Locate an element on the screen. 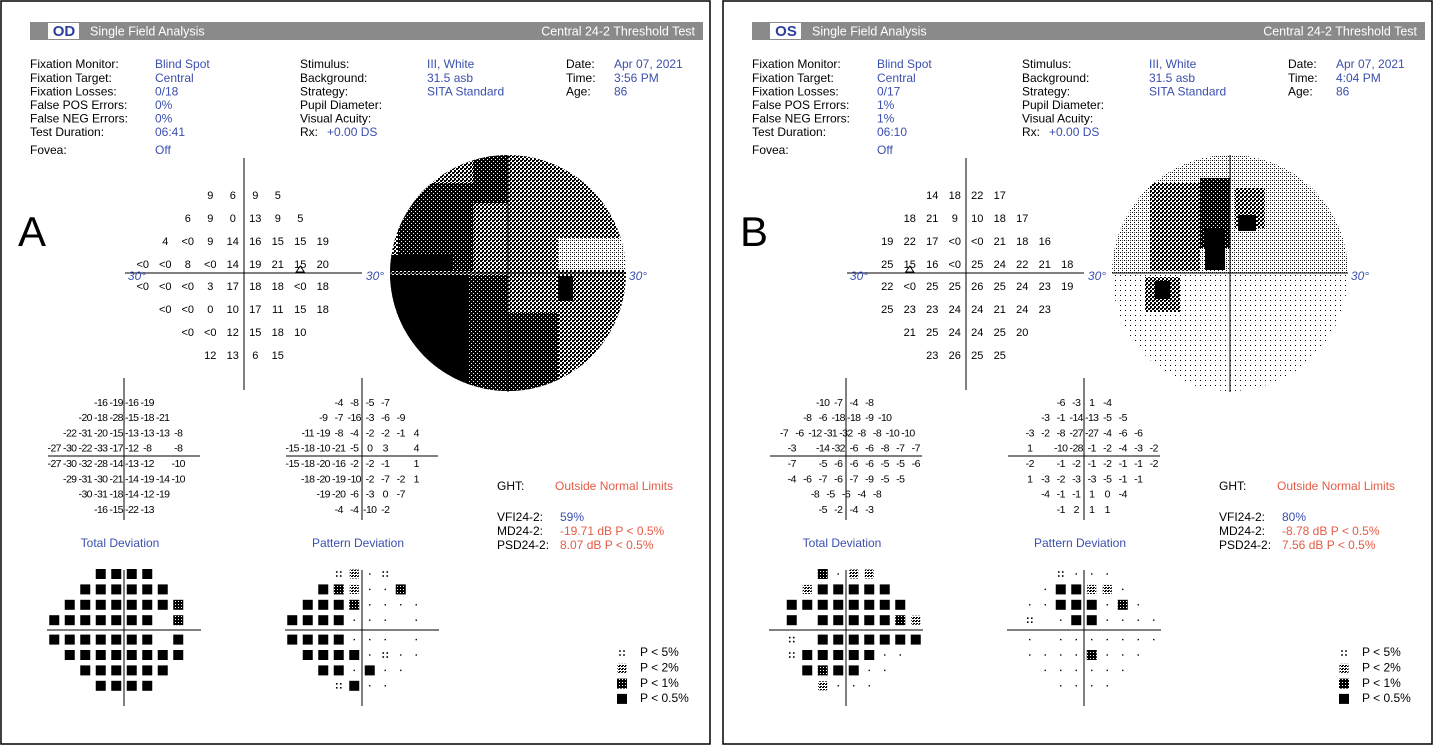 Image resolution: width=1433 pixels, height=745 pixels. info-label: Fixation Target: is located at coordinates (793, 78).